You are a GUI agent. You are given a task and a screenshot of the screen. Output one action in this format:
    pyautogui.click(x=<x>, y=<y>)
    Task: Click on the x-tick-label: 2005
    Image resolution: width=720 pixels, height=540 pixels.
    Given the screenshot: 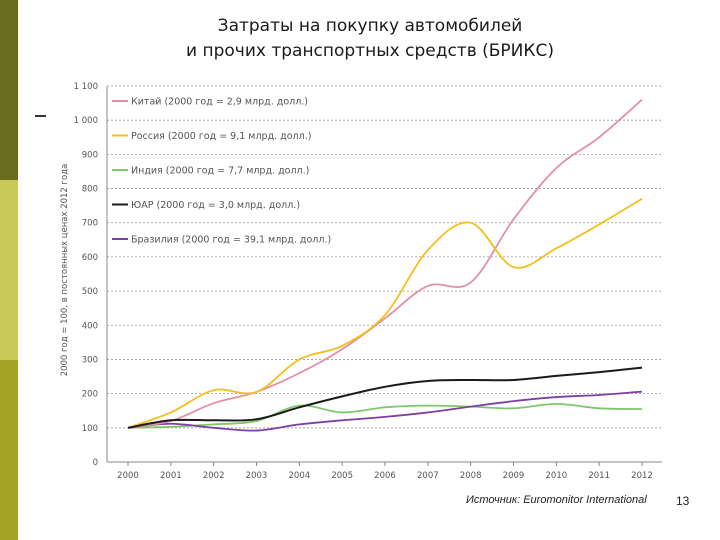 What is the action you would take?
    pyautogui.click(x=342, y=476)
    